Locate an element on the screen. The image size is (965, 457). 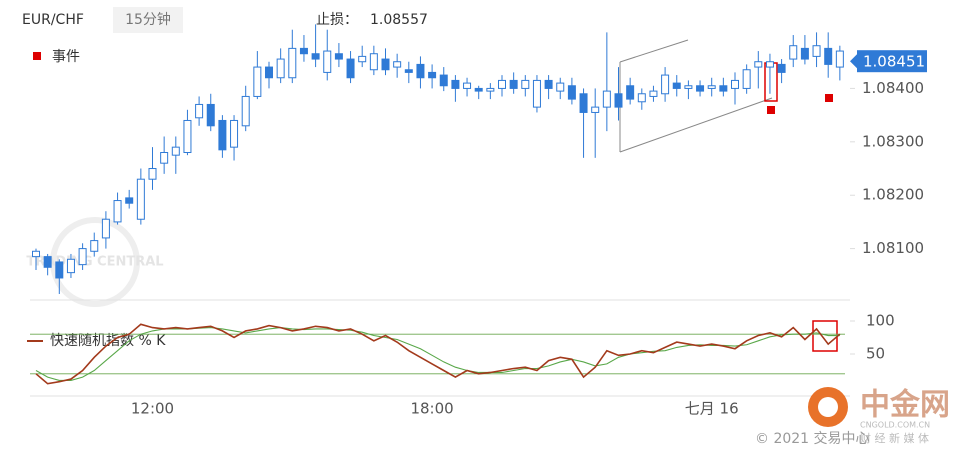
logo-site: CNGOLD.COM.CN is located at coordinates (895, 425).